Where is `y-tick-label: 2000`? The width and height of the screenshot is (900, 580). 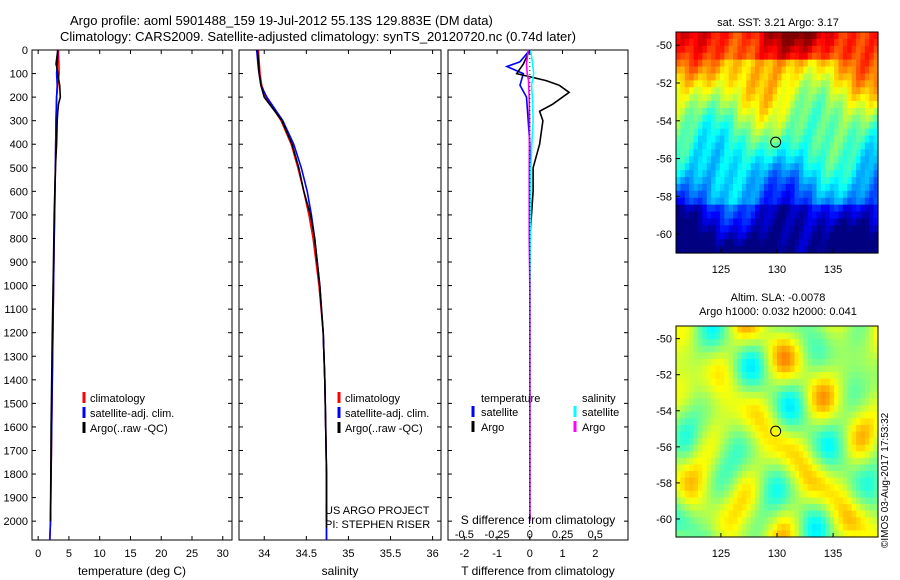 y-tick-label: 2000 is located at coordinates (16, 522).